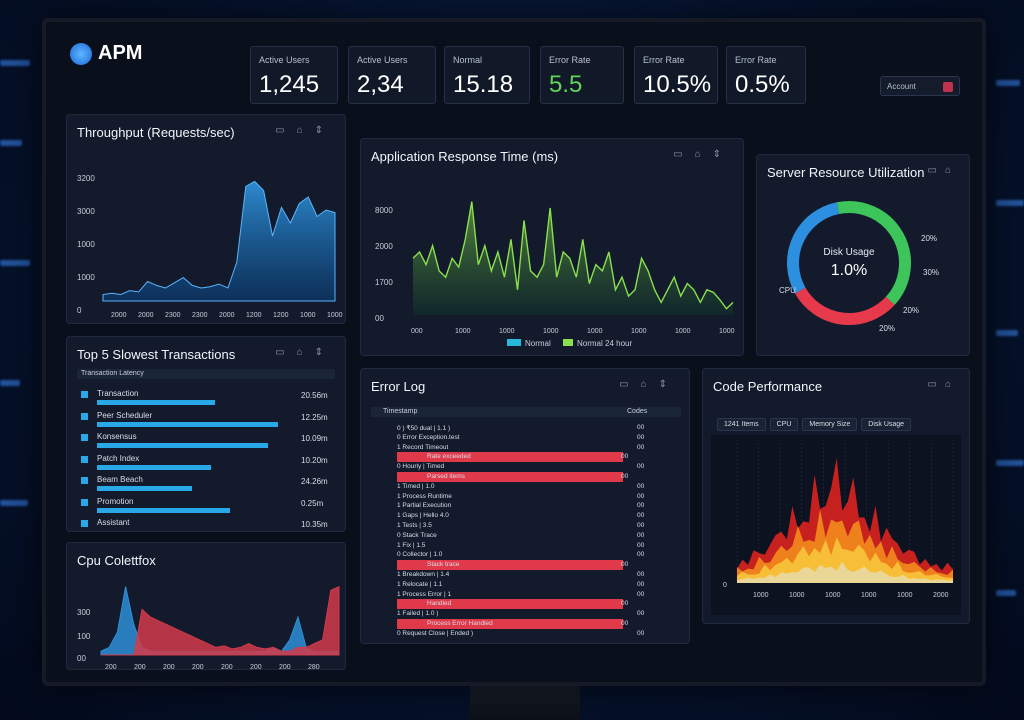 The width and height of the screenshot is (1024, 720). I want to click on error-log-row: 0 Hourly | Timed 00, so click(522, 467).